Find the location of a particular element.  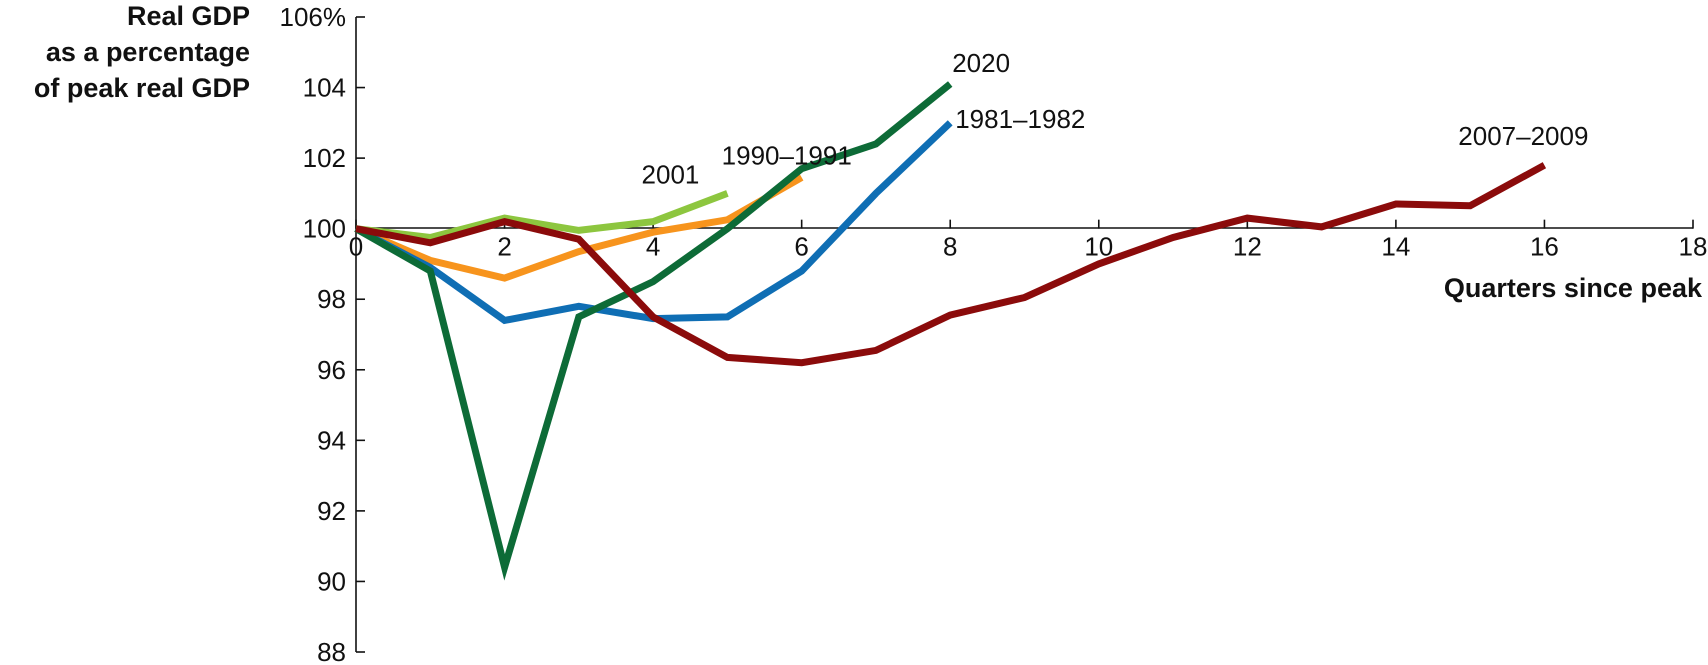

x-tick-label: 16 is located at coordinates (1544, 247).